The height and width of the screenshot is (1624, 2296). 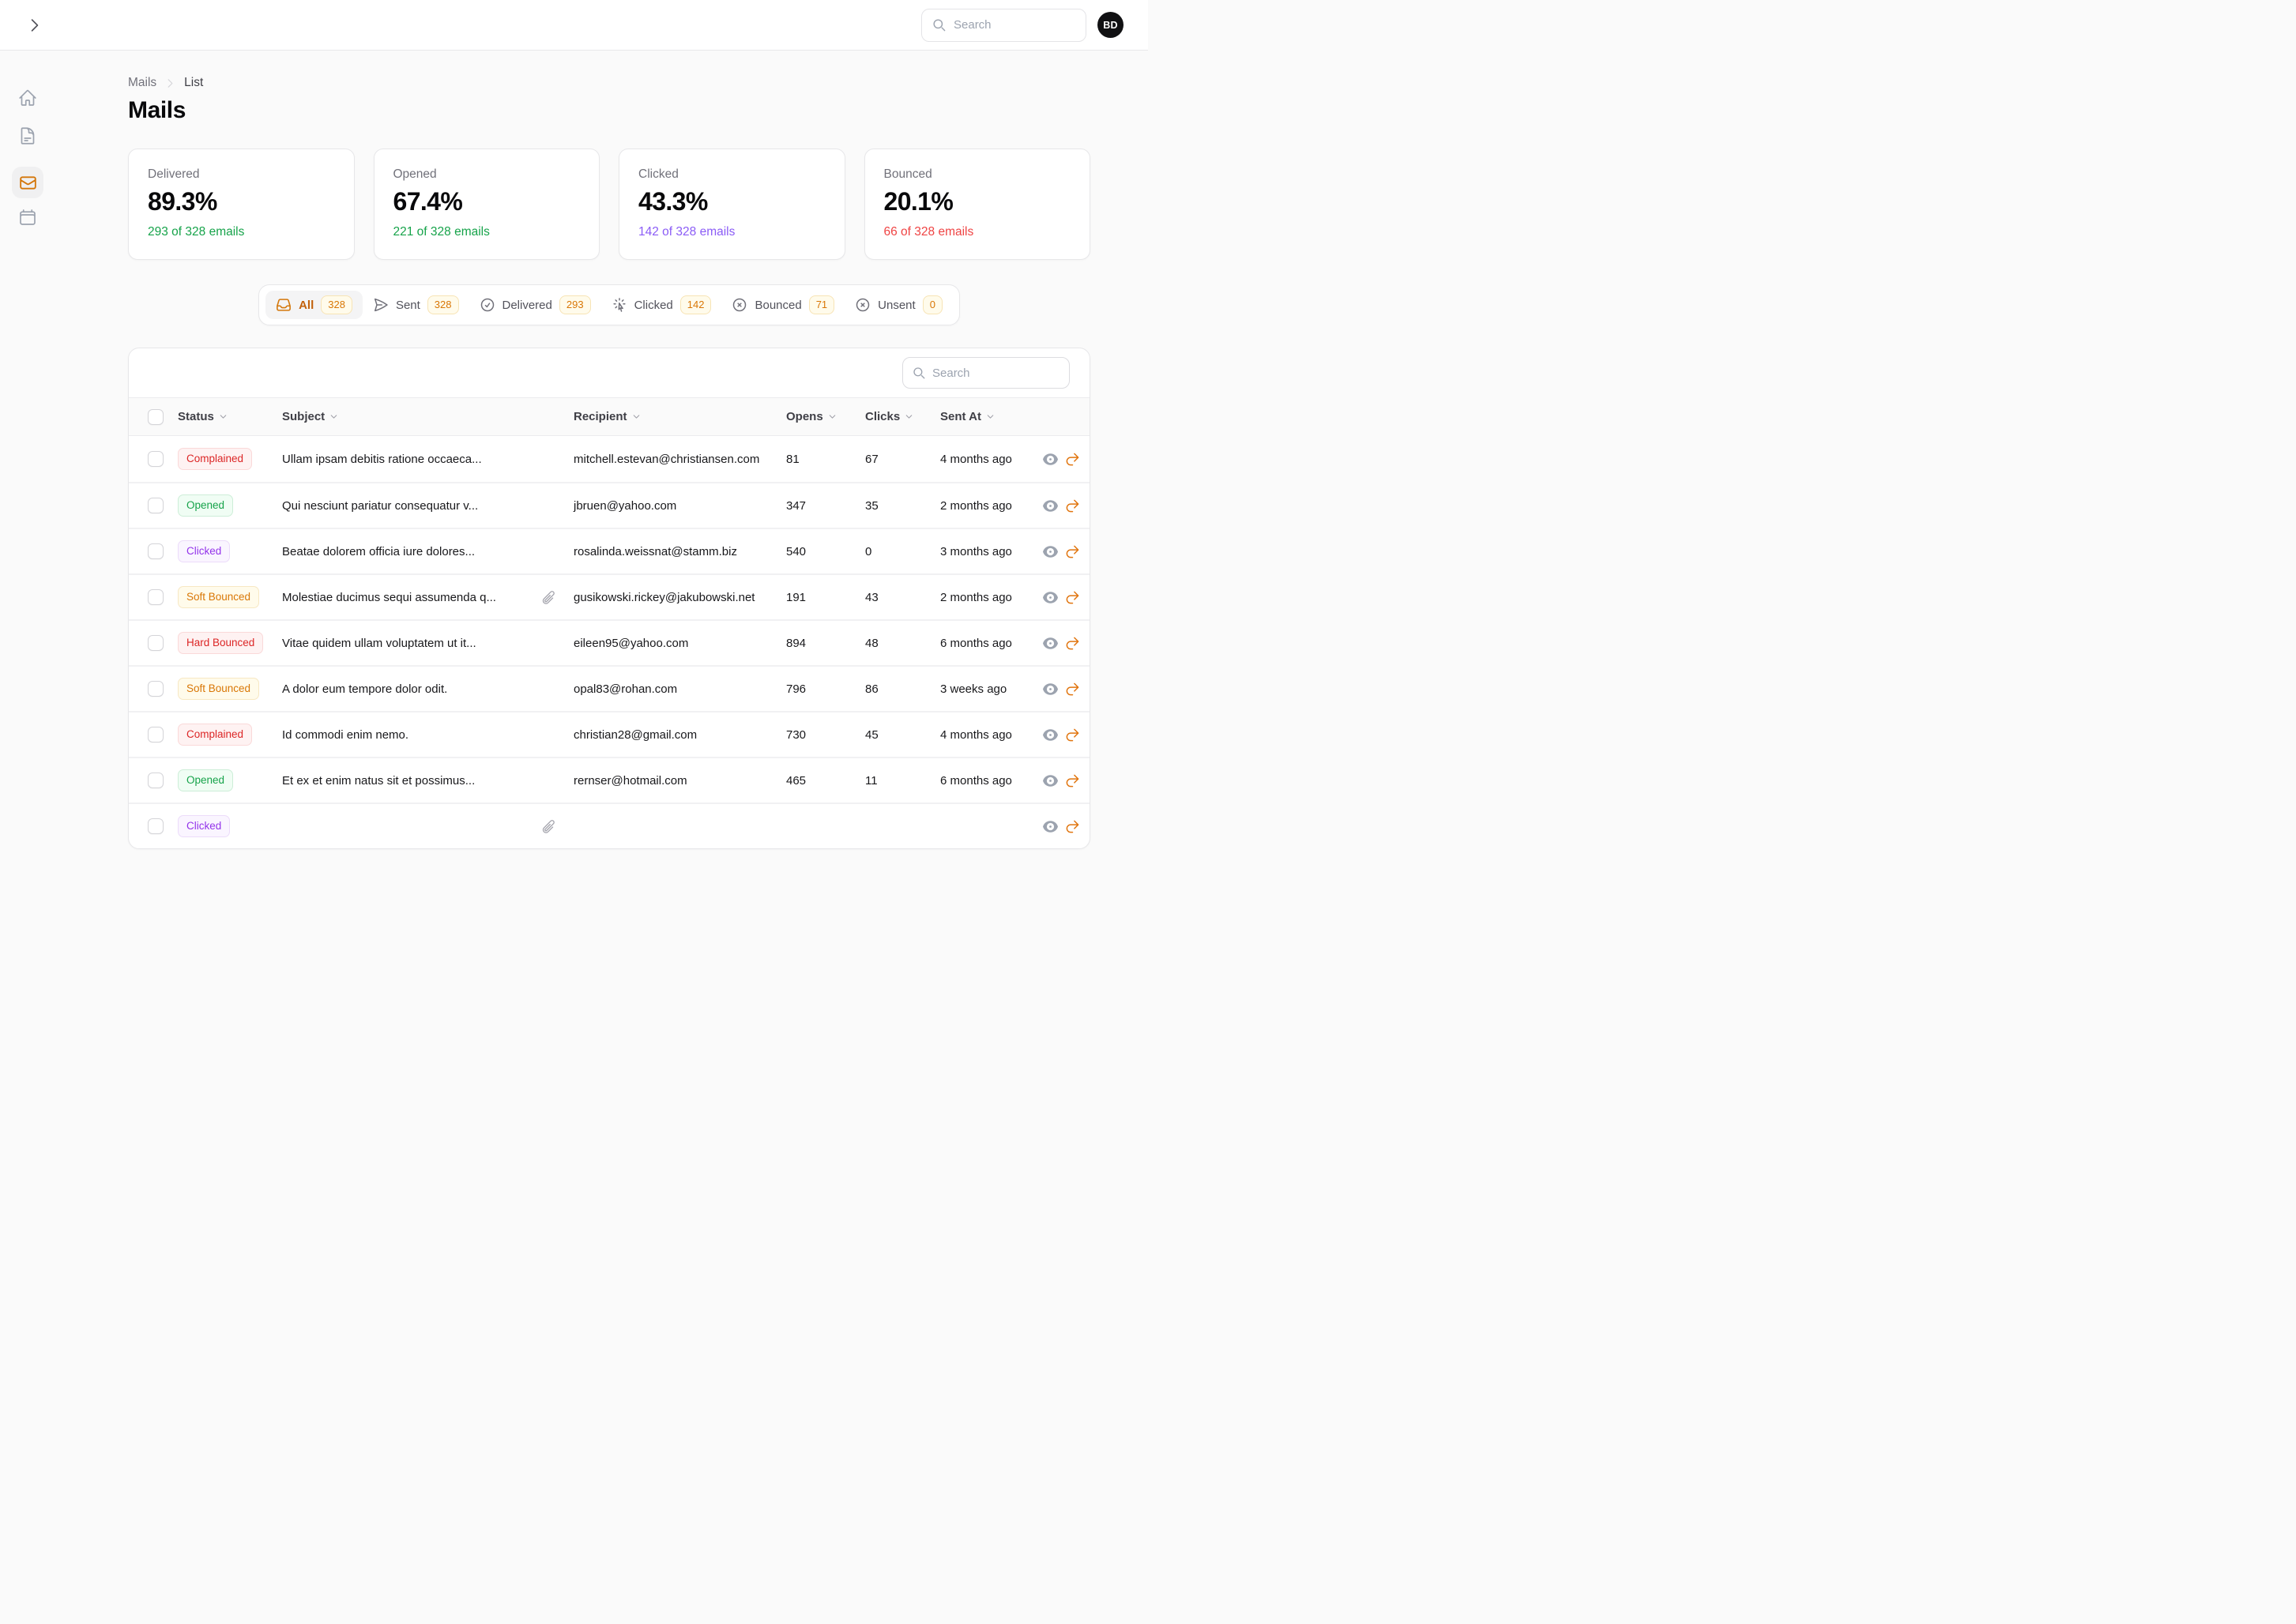 I want to click on sent-at-cell: 2 months ago, so click(x=976, y=597).